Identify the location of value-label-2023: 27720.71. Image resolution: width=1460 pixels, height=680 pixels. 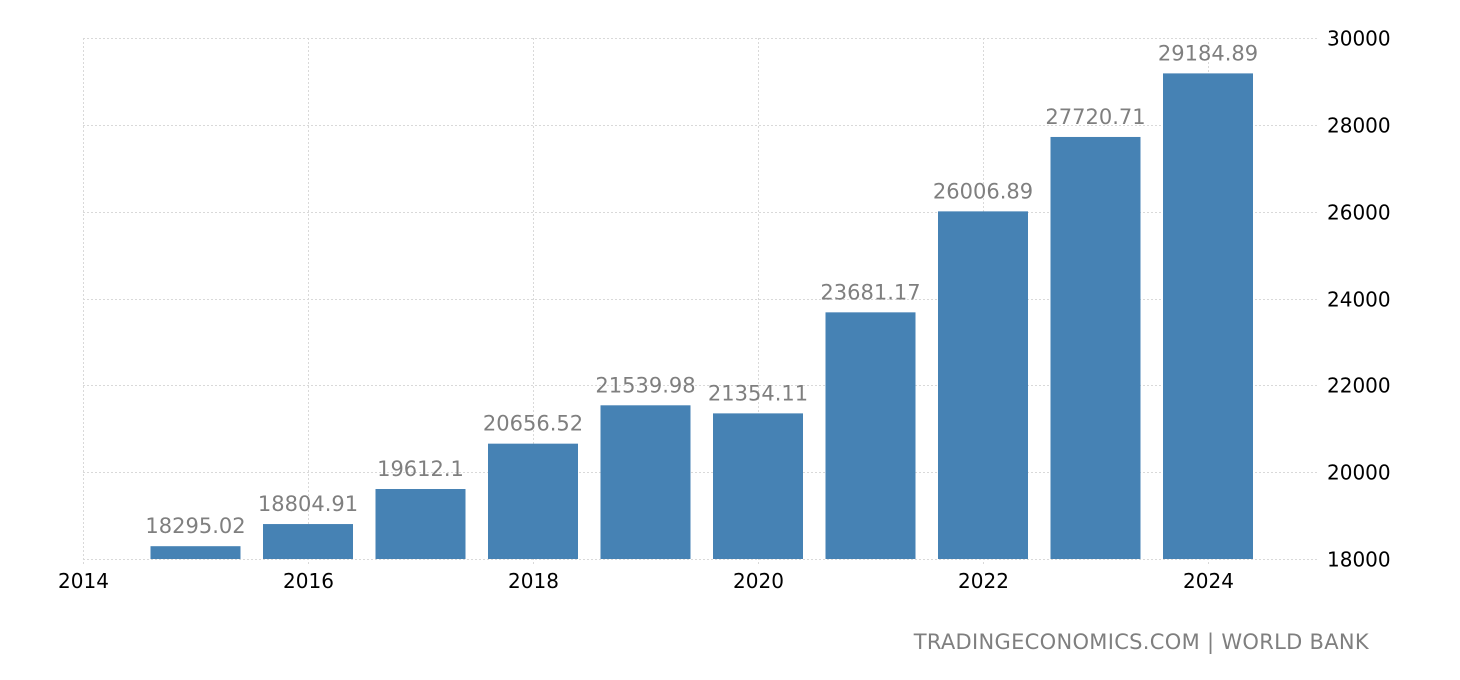
(1095, 117).